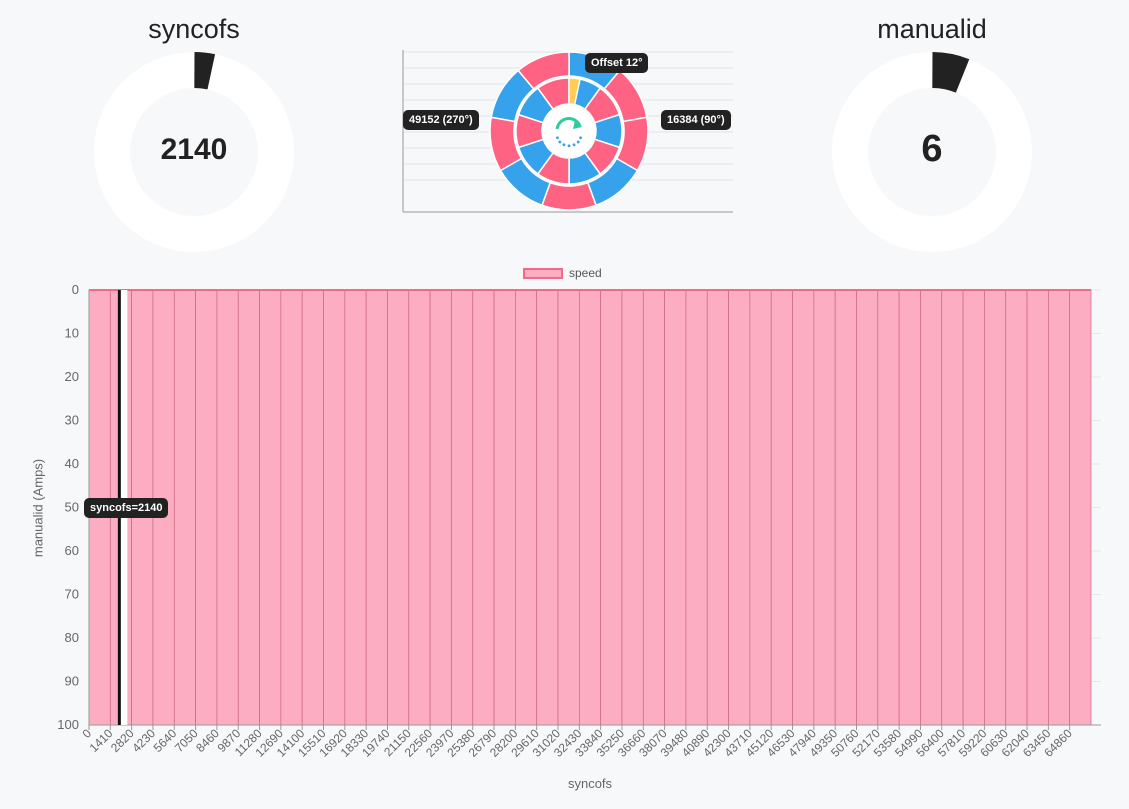  Describe the element at coordinates (72, 637) in the screenshot. I see `y-tick-label: 80` at that location.